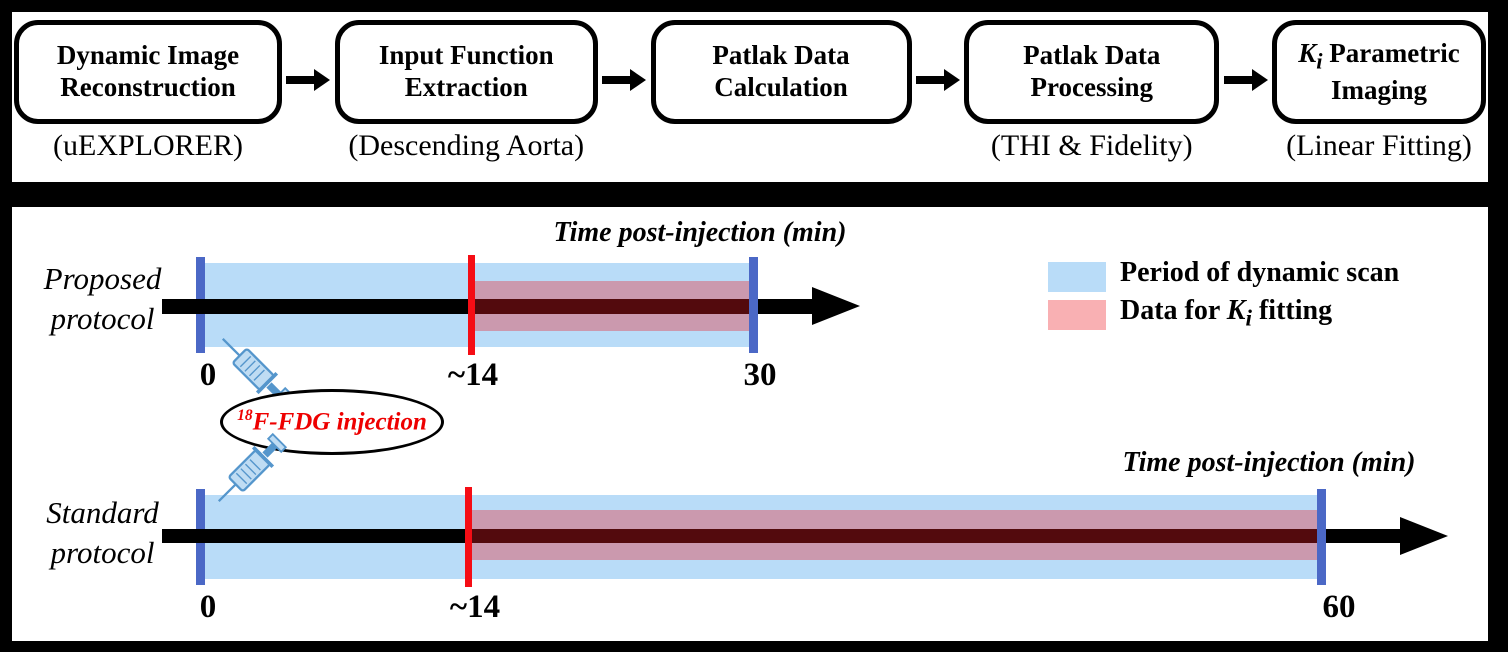 The width and height of the screenshot is (1508, 652). Describe the element at coordinates (148, 145) in the screenshot. I see `step-subtitle: (uEXPLORER)` at that location.